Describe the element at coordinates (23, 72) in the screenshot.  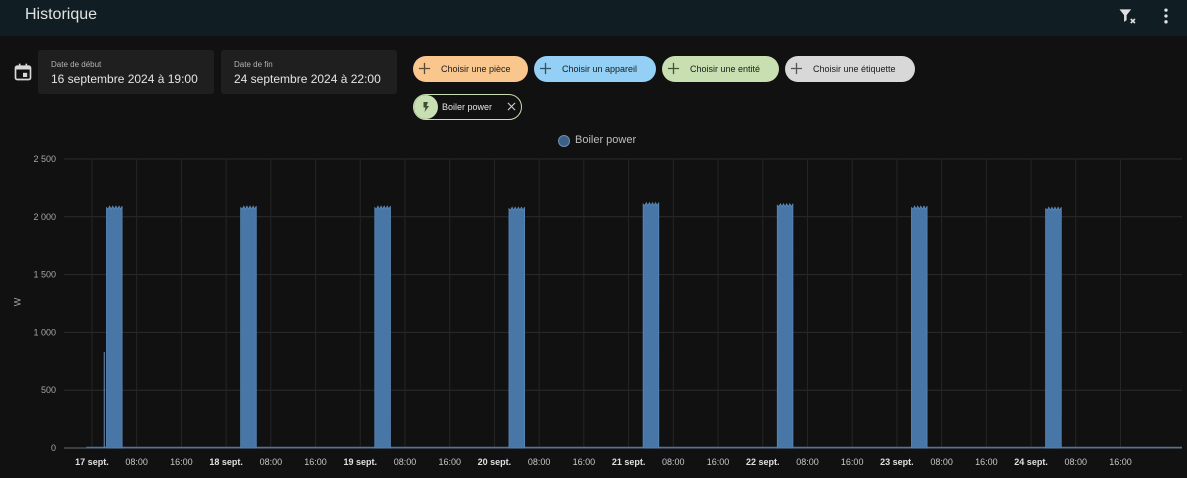
I see `calendar-icon` at that location.